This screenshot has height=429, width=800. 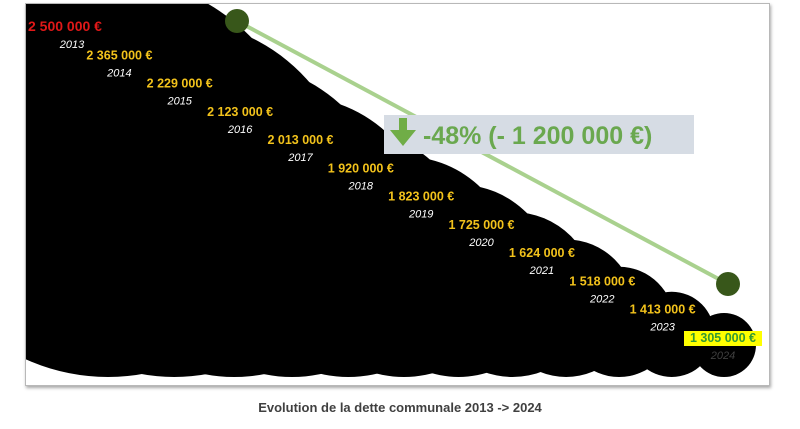 I want to click on amount-label-2013: 2 500 000 €, so click(x=65, y=26).